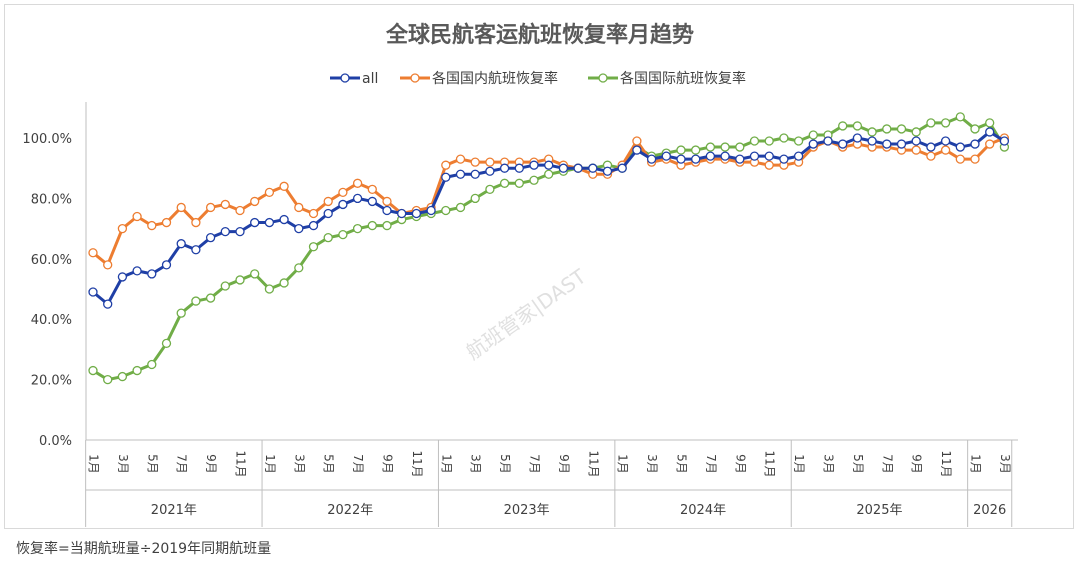 The image size is (1080, 566). Describe the element at coordinates (526, 314) in the screenshot. I see `watermark: 航班管家|DAST` at that location.